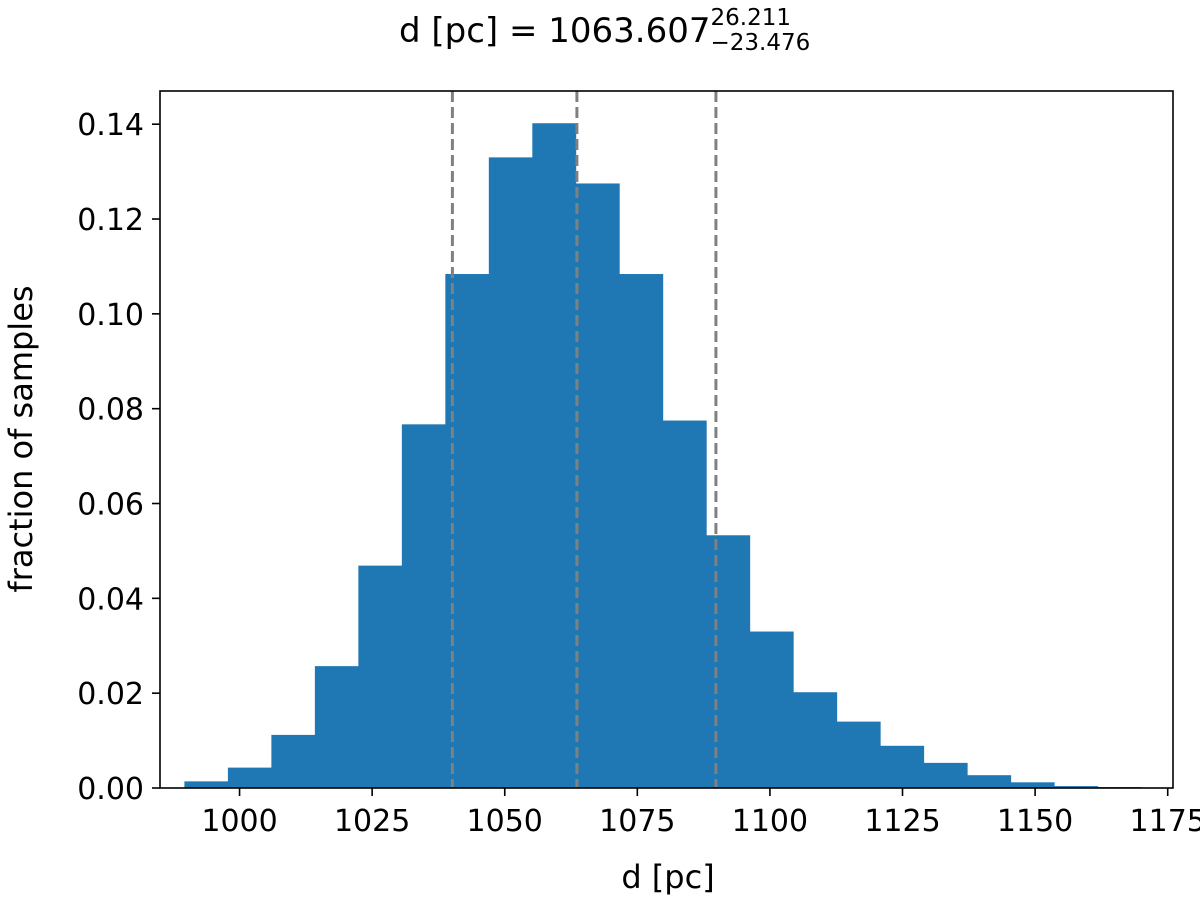 Image resolution: width=1200 pixels, height=898 pixels. I want to click on title-main: d [pc] = 1063.607, so click(555, 31).